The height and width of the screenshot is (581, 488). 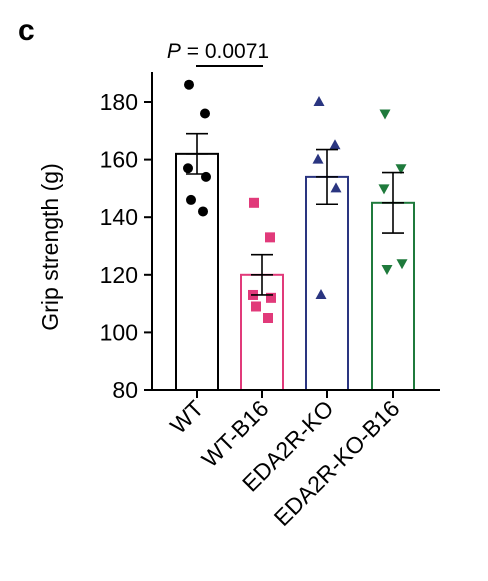 I want to click on x-tick-label-eda2r-ko-b16: EDA2R-KO-B16, so click(x=337, y=463).